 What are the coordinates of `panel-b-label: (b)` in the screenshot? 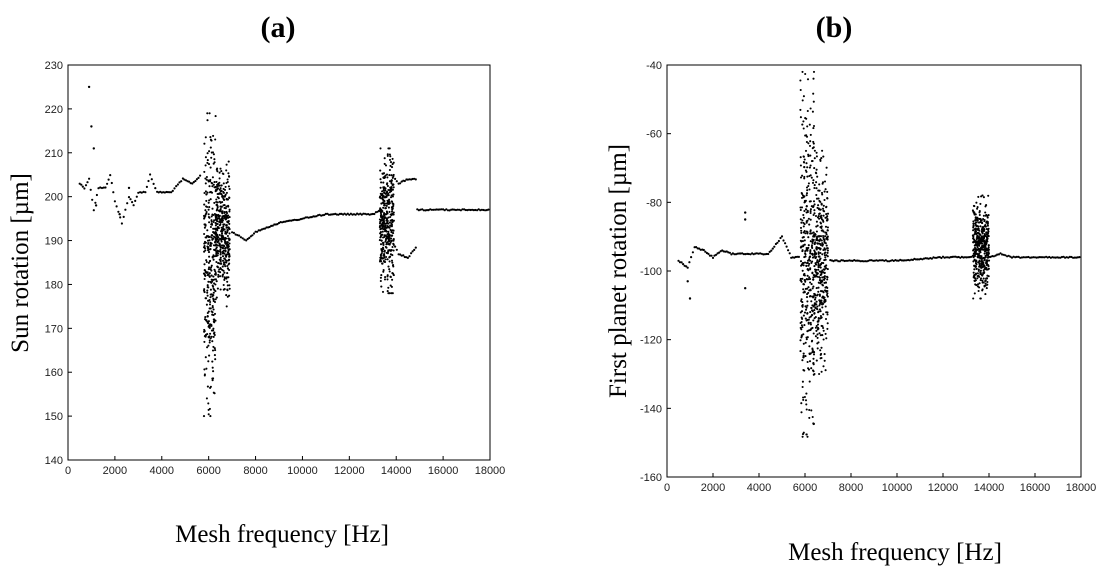 It's located at (834, 27).